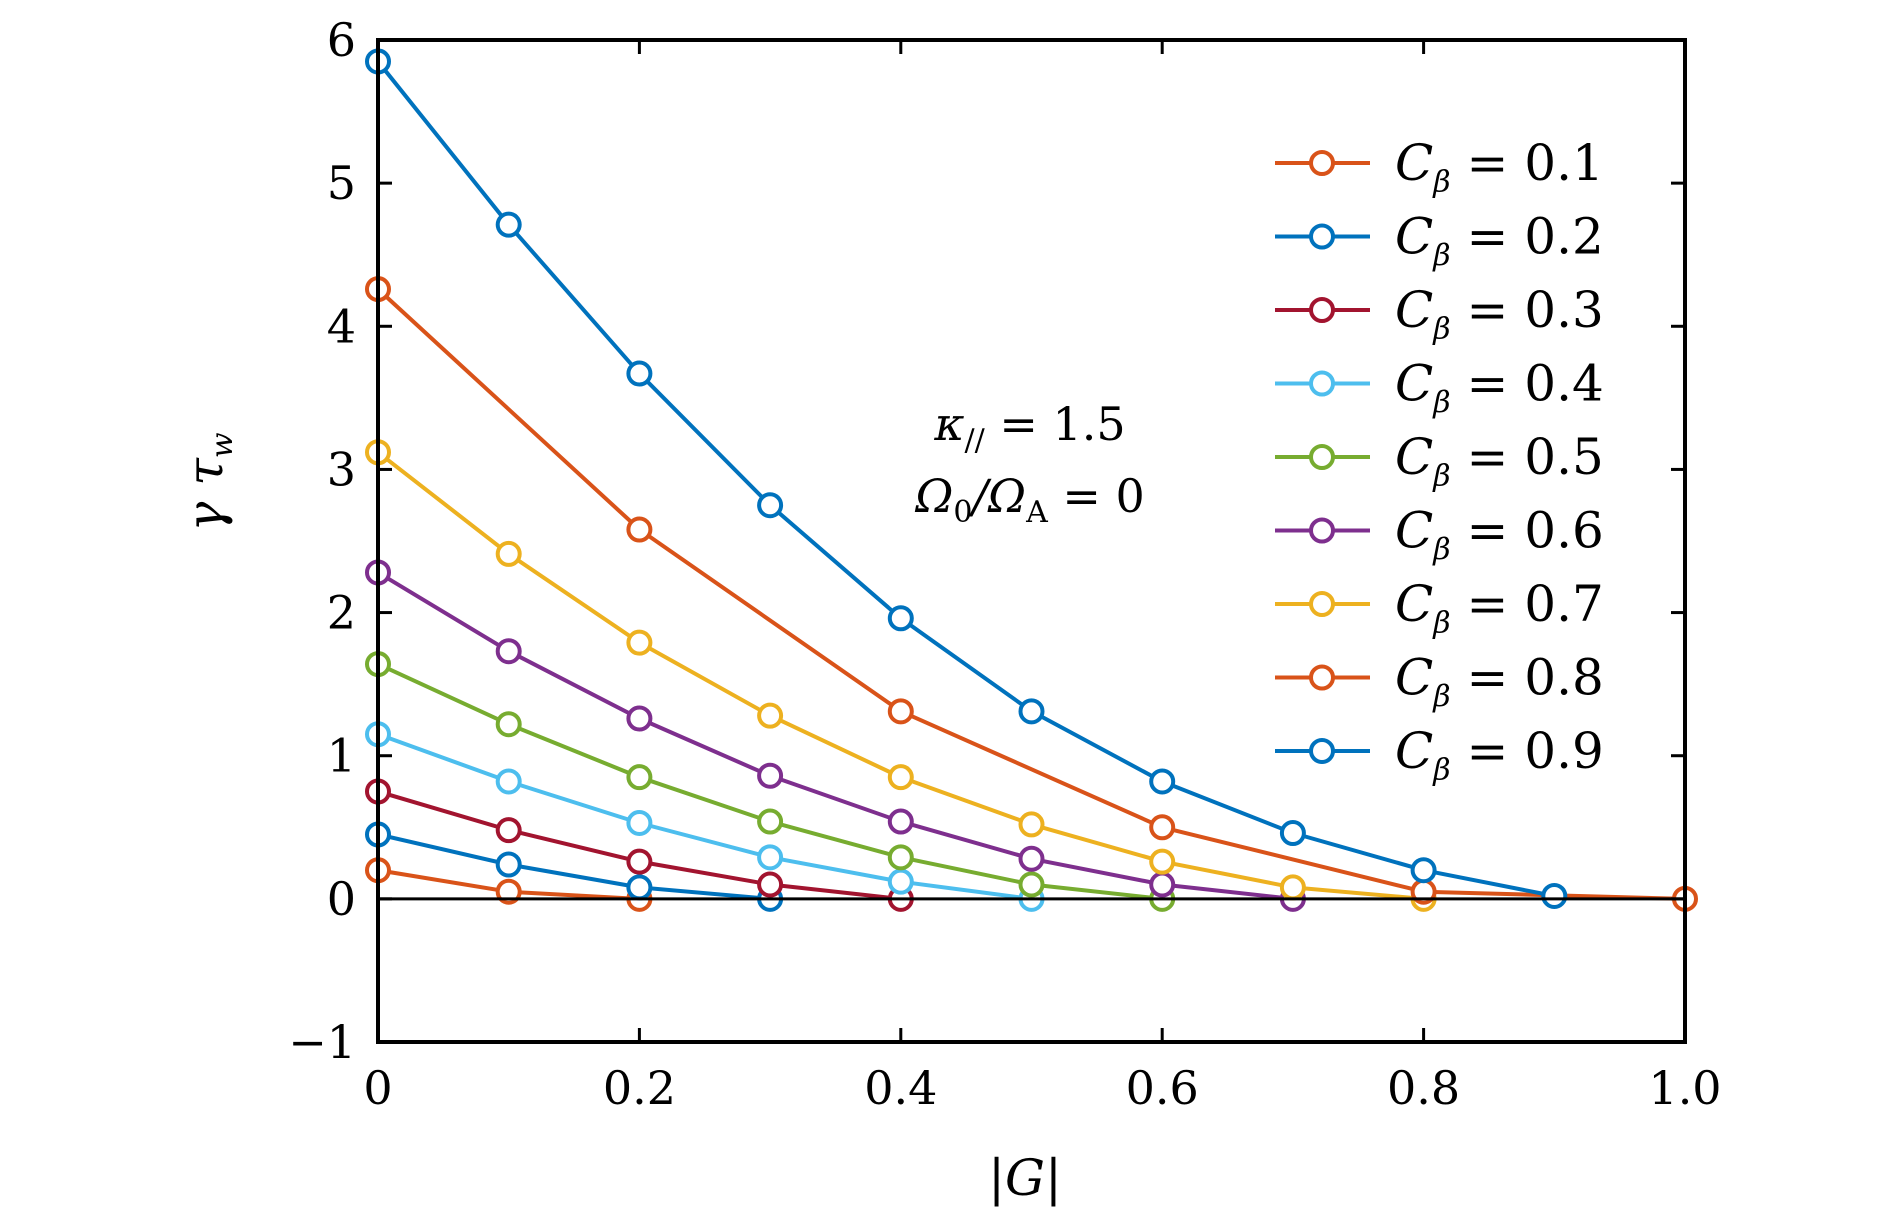 This screenshot has height=1217, width=1890. I want to click on legend-label: Cβ = 0.7, so click(1499, 608).